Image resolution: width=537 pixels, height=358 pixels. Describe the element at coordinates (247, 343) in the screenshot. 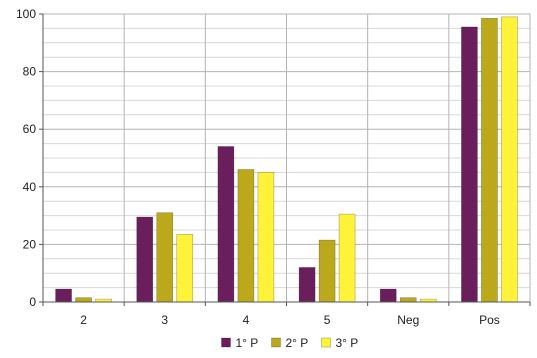

I see `legend-label: 1° P` at that location.